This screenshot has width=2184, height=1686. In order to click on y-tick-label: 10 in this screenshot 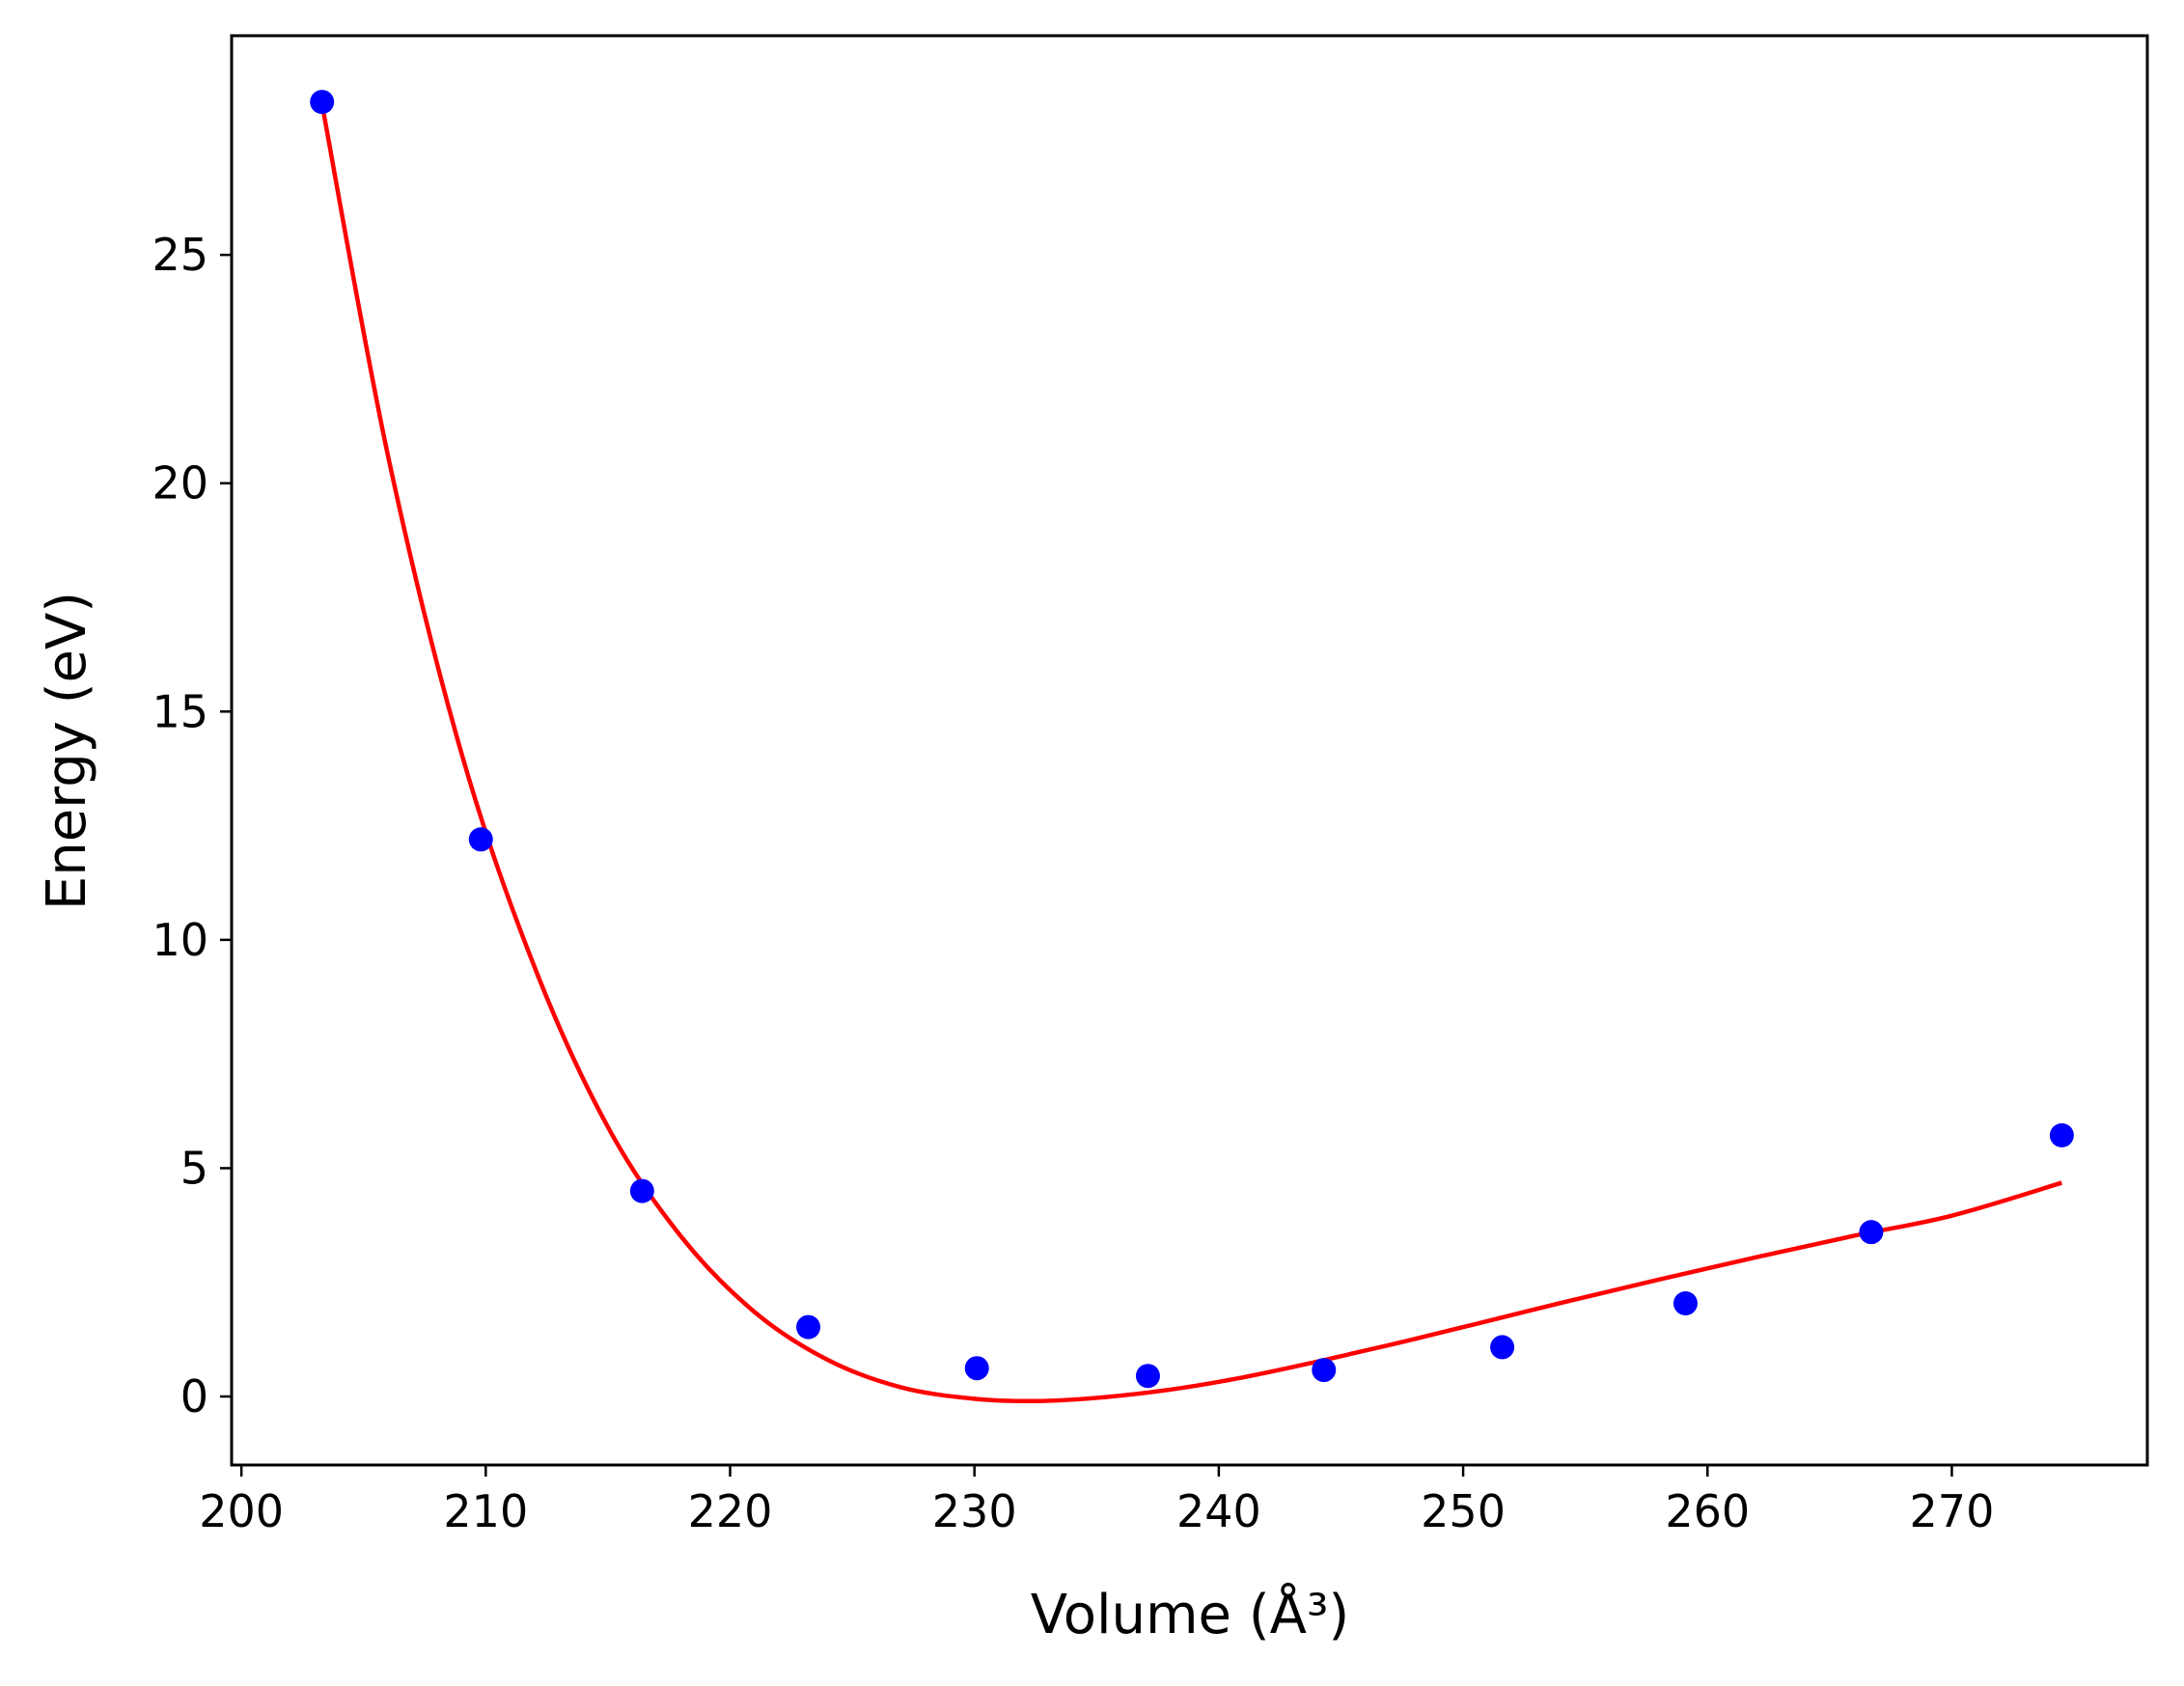, I will do `click(180, 940)`.